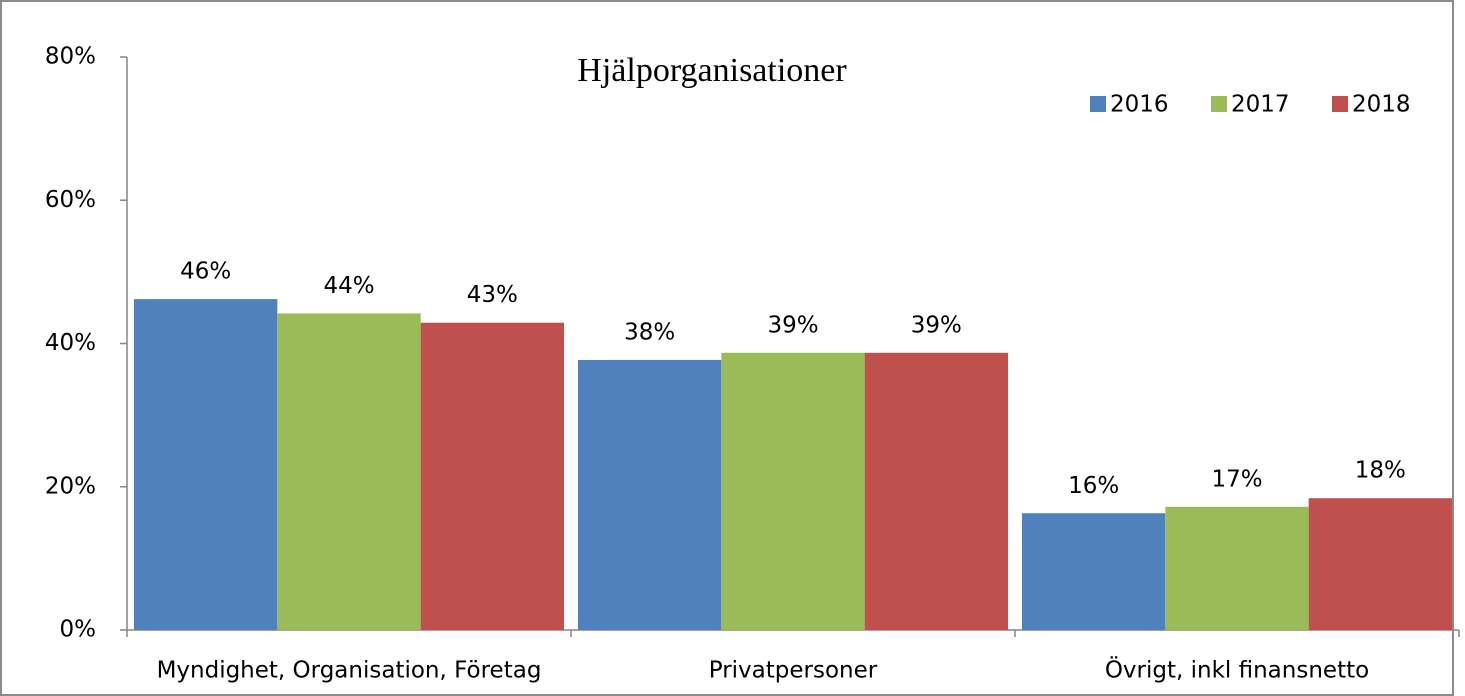  What do you see at coordinates (1237, 670) in the screenshot?
I see `x-tick-label: Övrigt, inkl finansnetto` at bounding box center [1237, 670].